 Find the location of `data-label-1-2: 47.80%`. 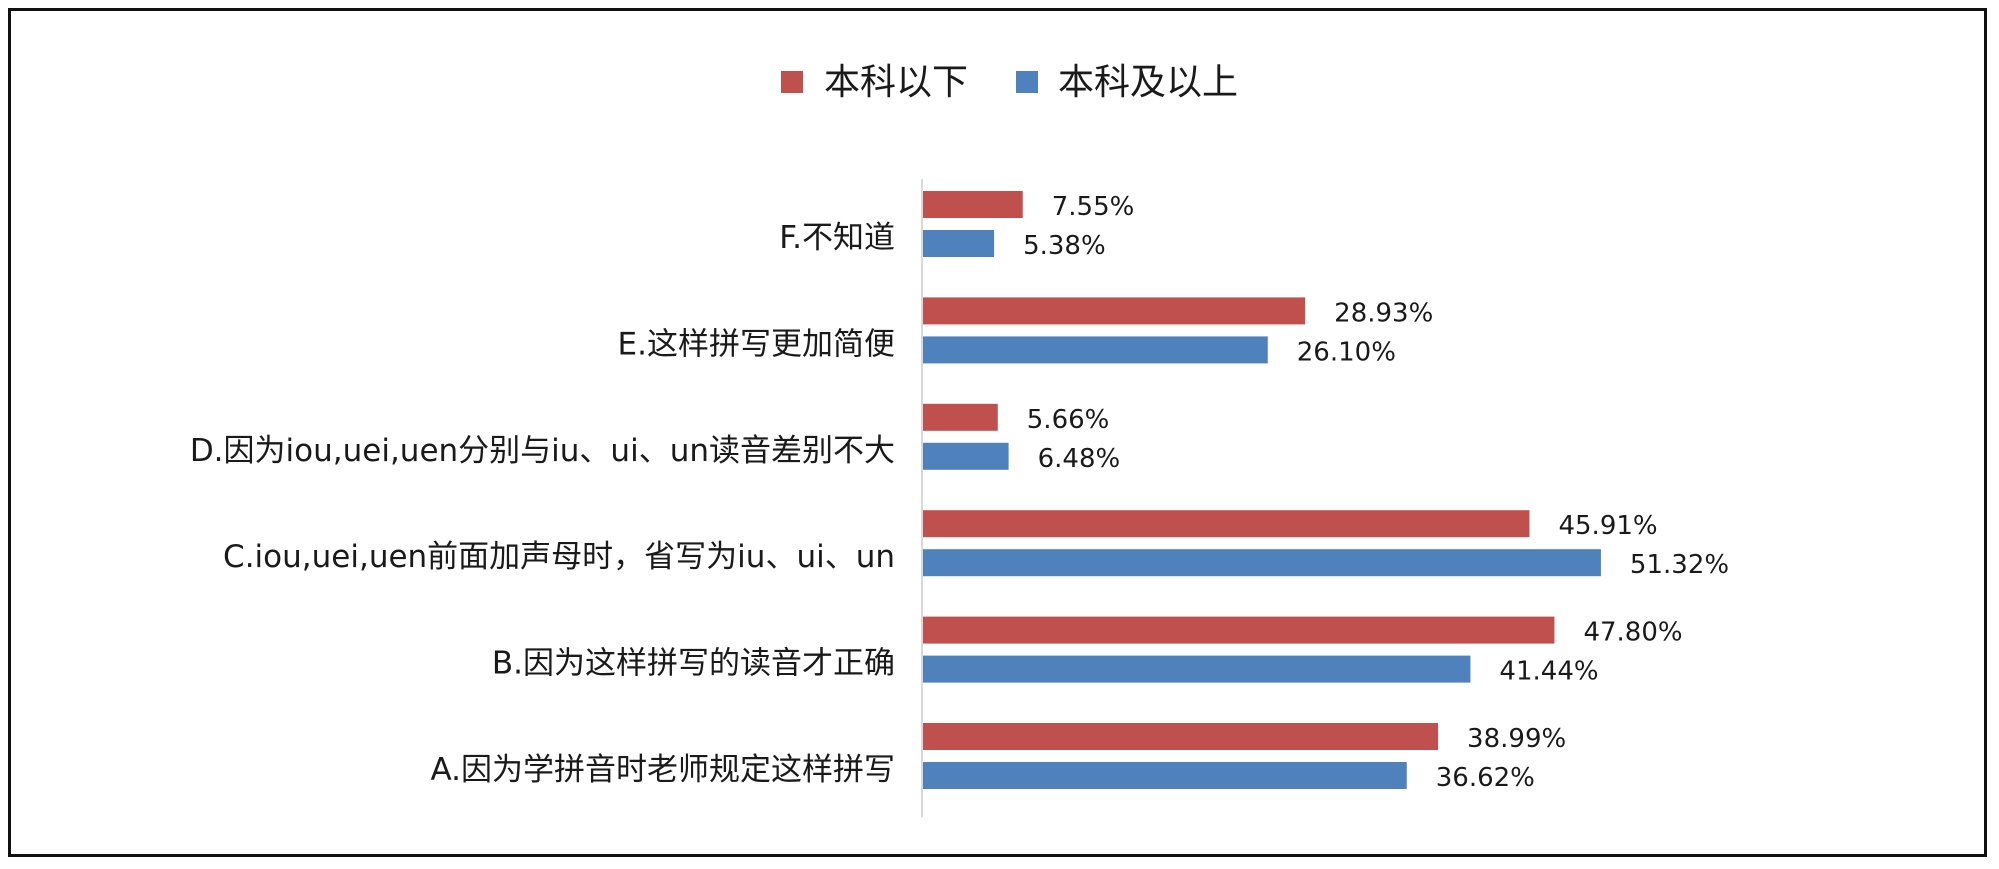

data-label-1-2: 47.80% is located at coordinates (1632, 633).